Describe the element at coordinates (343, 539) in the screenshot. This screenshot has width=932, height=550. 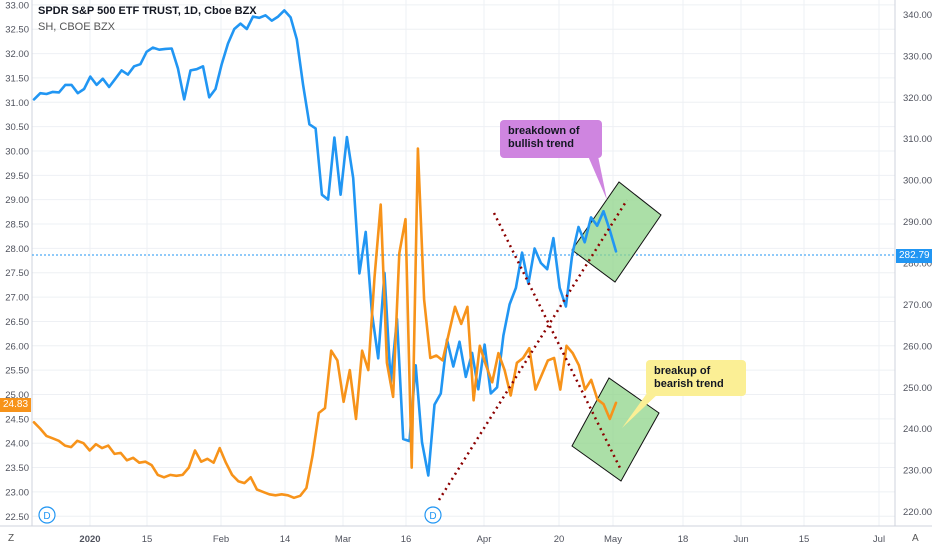
I see `time-axis-tick-label: Mar` at that location.